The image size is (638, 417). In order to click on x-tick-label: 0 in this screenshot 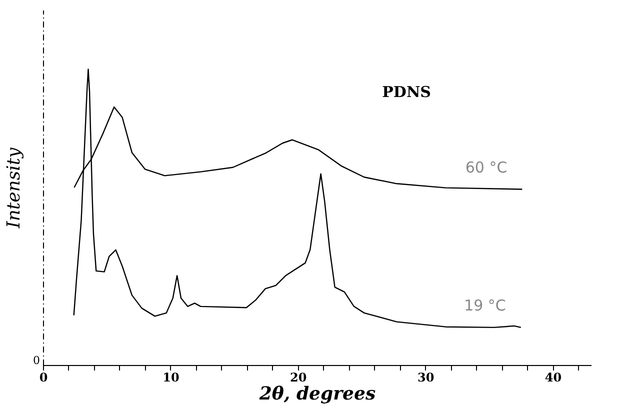, I will do `click(43, 377)`.